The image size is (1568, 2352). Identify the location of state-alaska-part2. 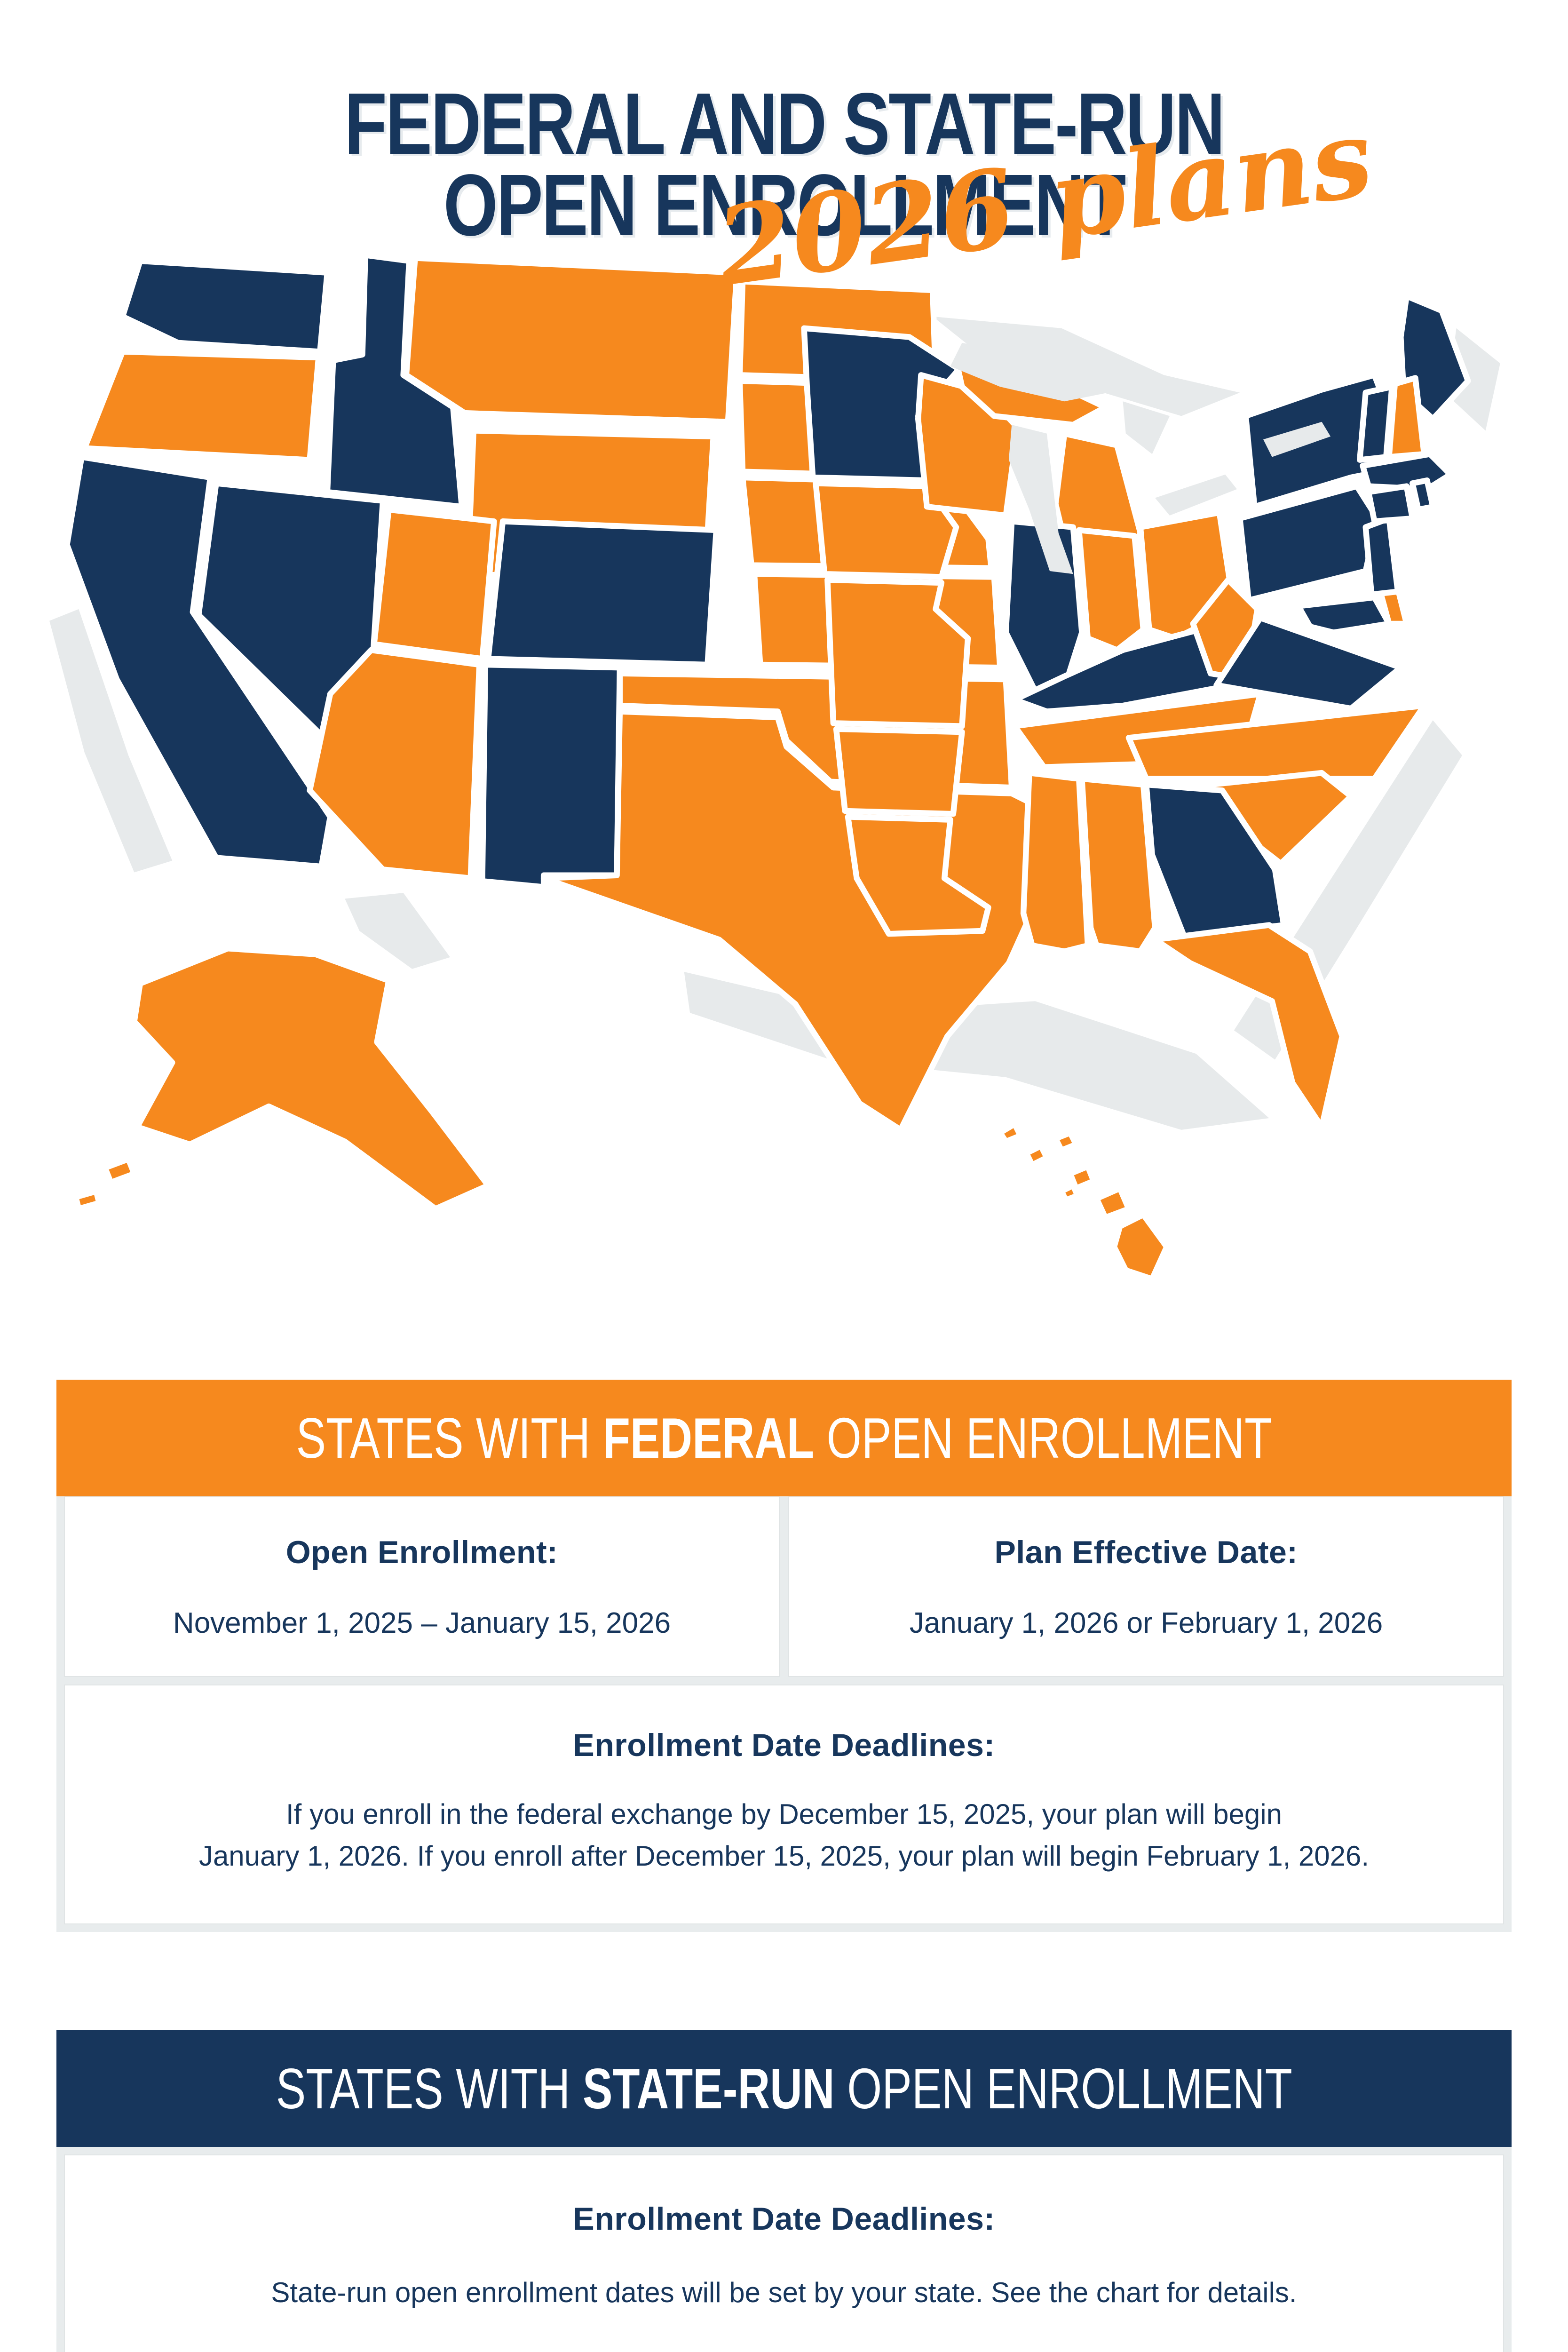
(119, 1171).